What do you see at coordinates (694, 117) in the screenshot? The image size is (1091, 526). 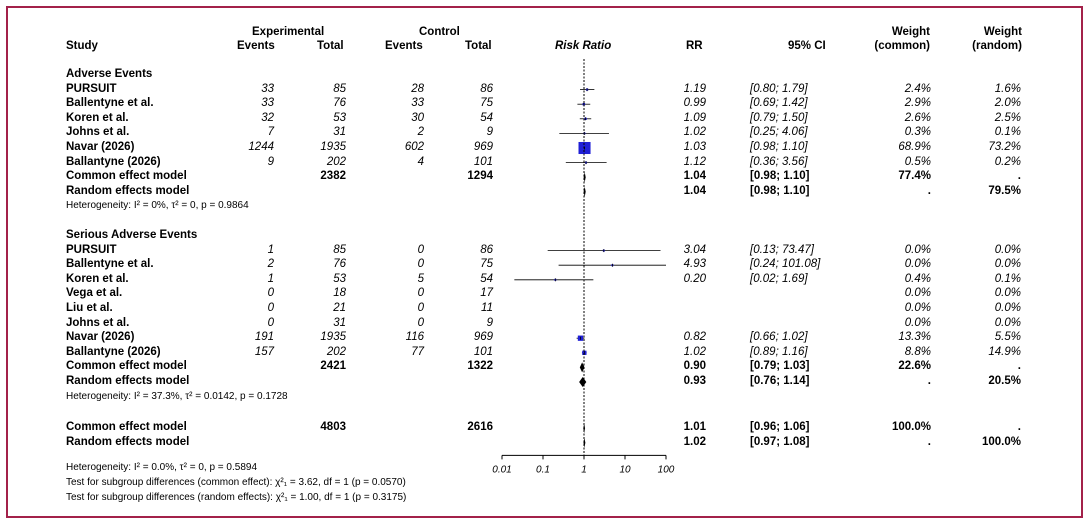 I see `study-row-0-2-rr: 1.09` at bounding box center [694, 117].